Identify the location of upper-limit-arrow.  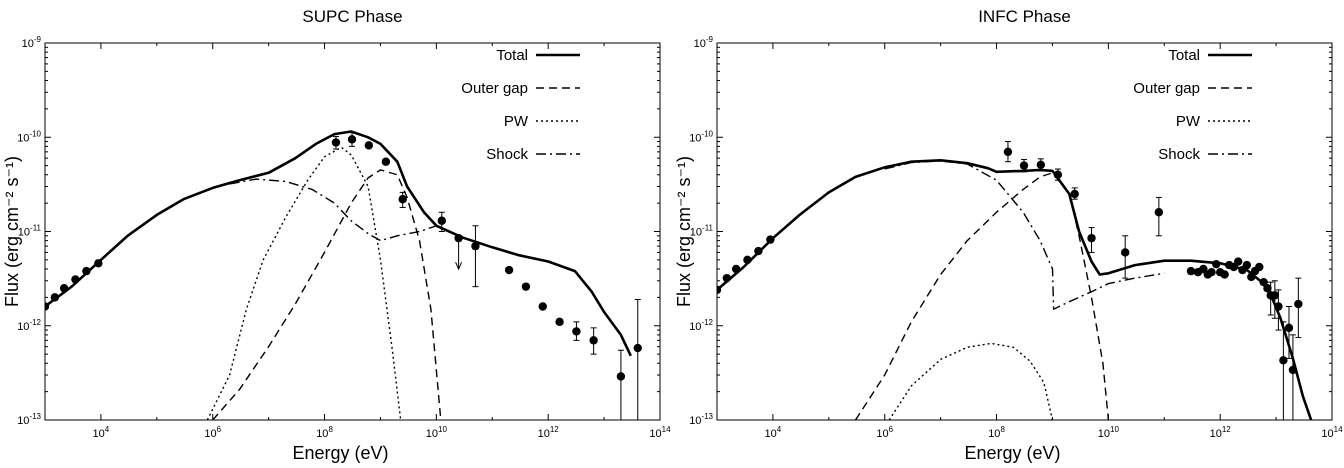
(459, 266).